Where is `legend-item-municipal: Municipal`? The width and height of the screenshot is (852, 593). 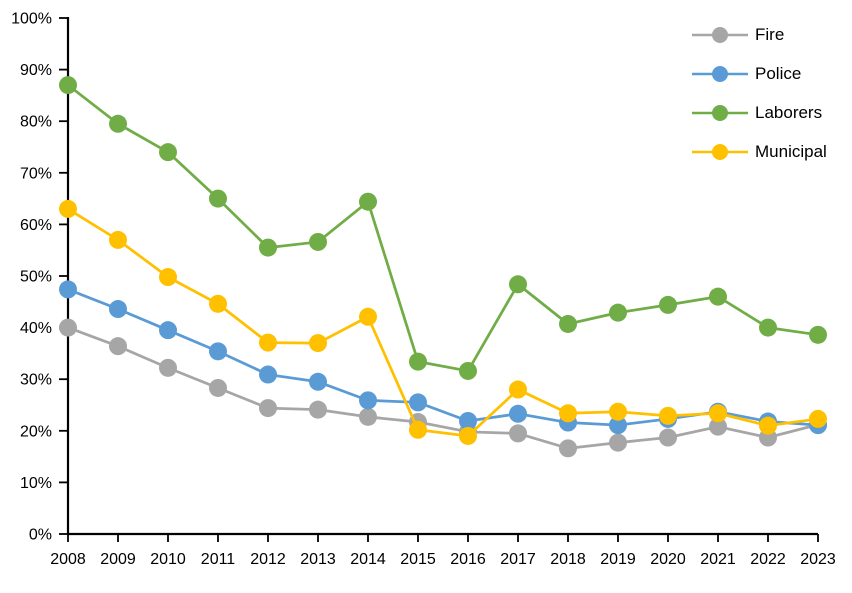
legend-item-municipal: Municipal is located at coordinates (759, 151).